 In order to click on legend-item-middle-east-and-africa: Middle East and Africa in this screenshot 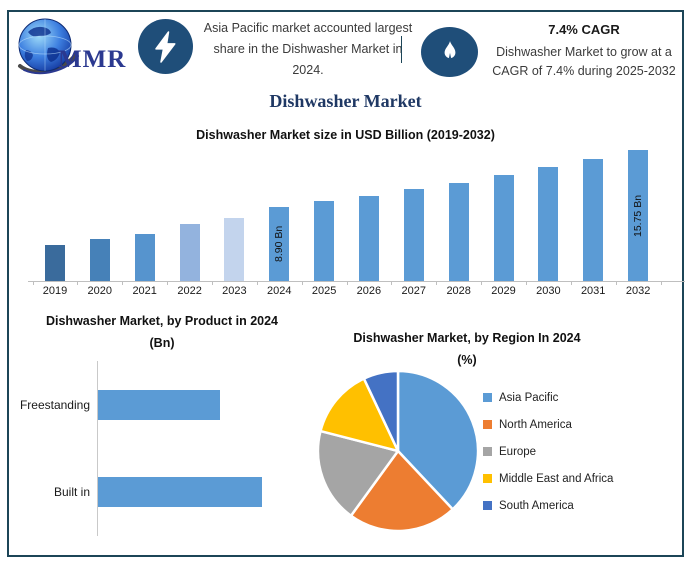, I will do `click(583, 478)`.